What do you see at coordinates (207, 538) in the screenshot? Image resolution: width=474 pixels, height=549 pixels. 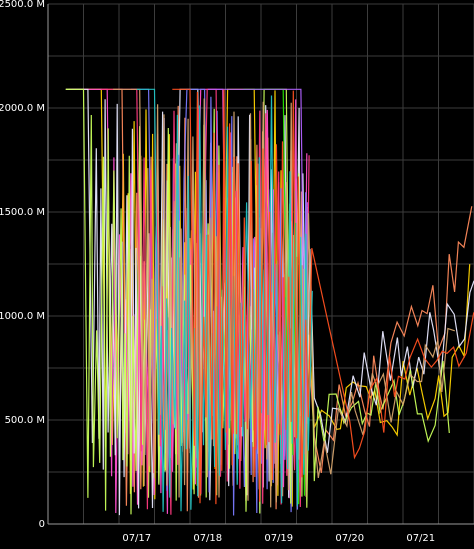 I see `x-tick-label: 07/18` at bounding box center [207, 538].